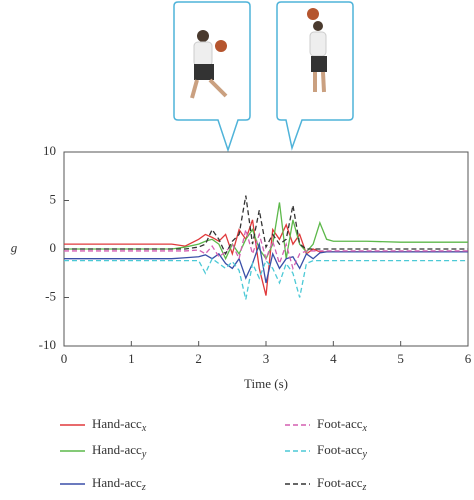  I want to click on y-tick-label: 0, so click(53, 247).